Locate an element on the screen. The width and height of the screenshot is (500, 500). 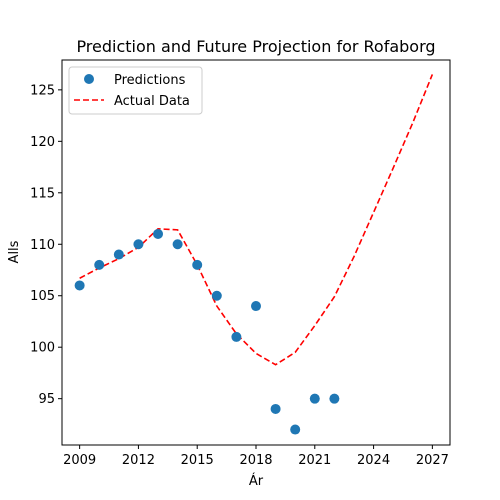
y-tick-label: 100 is located at coordinates (42, 348).